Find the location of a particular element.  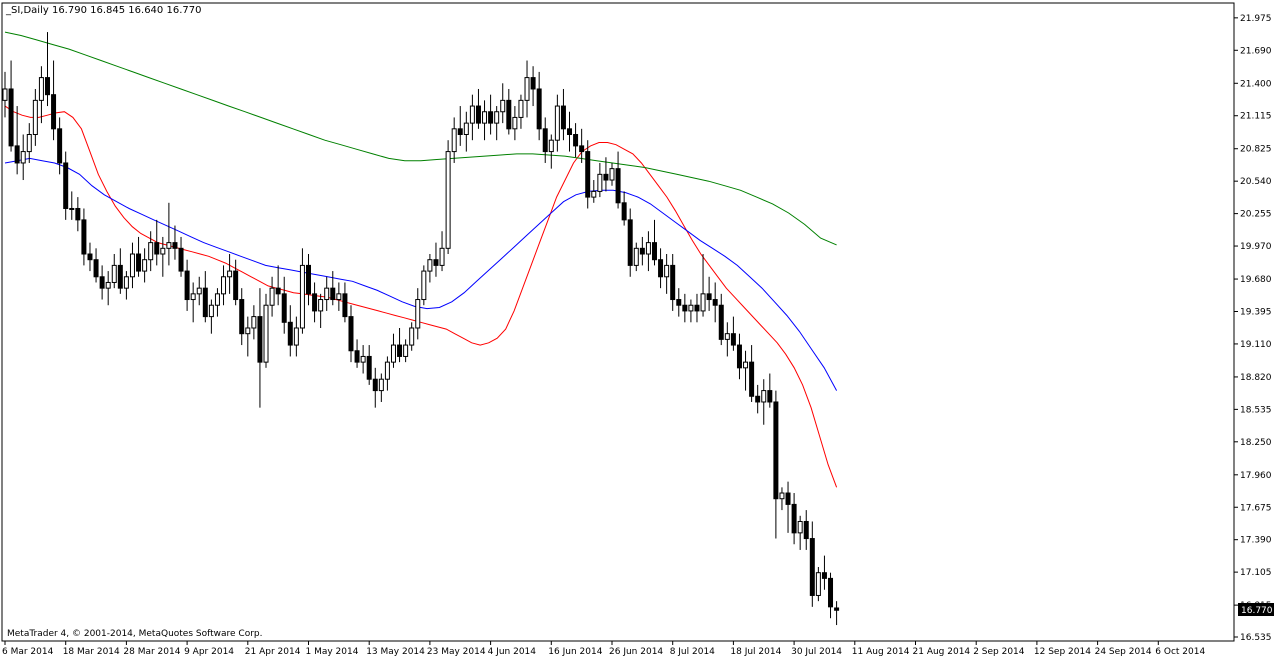

x-tick-label: 4 Jun 2014 is located at coordinates (512, 652).